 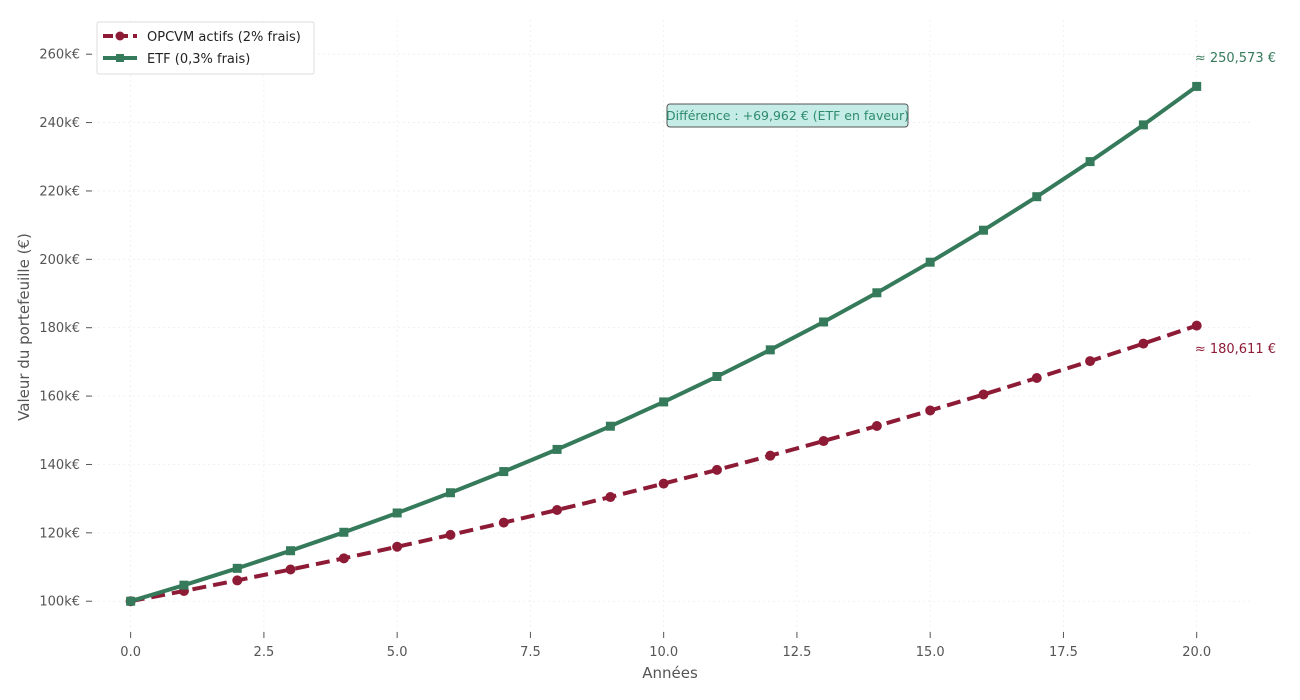 I want to click on y-tick-label: 260k€, so click(x=59, y=55).